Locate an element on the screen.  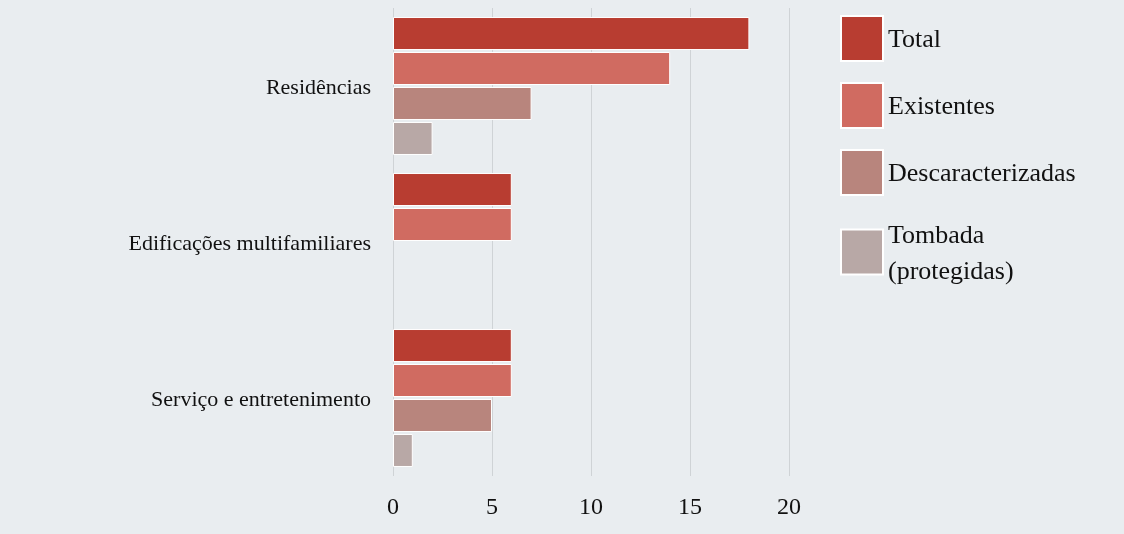
x-tick-label: 0 is located at coordinates (393, 506).